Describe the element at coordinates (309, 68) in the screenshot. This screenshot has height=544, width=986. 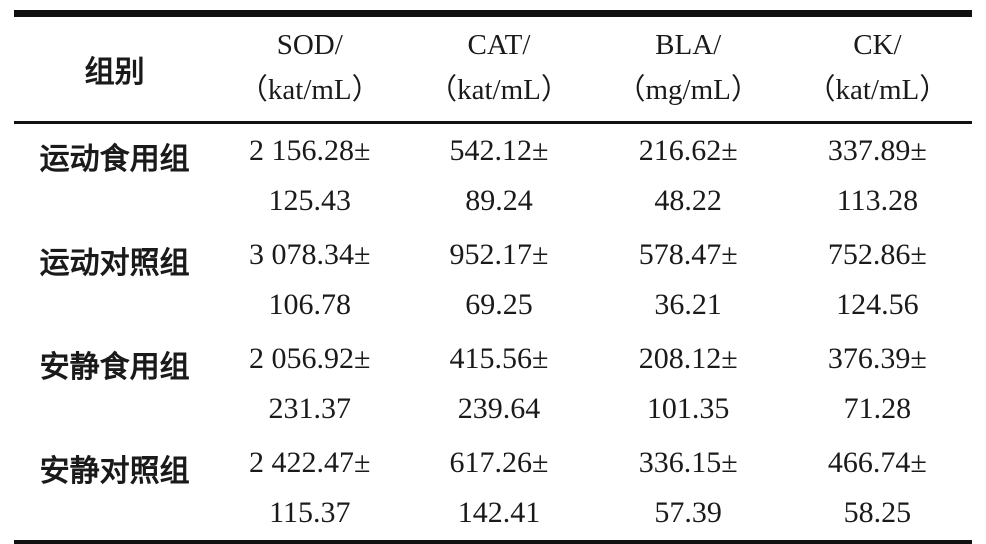
I see `column-header-sod: SOD/ （kat/mL）` at that location.